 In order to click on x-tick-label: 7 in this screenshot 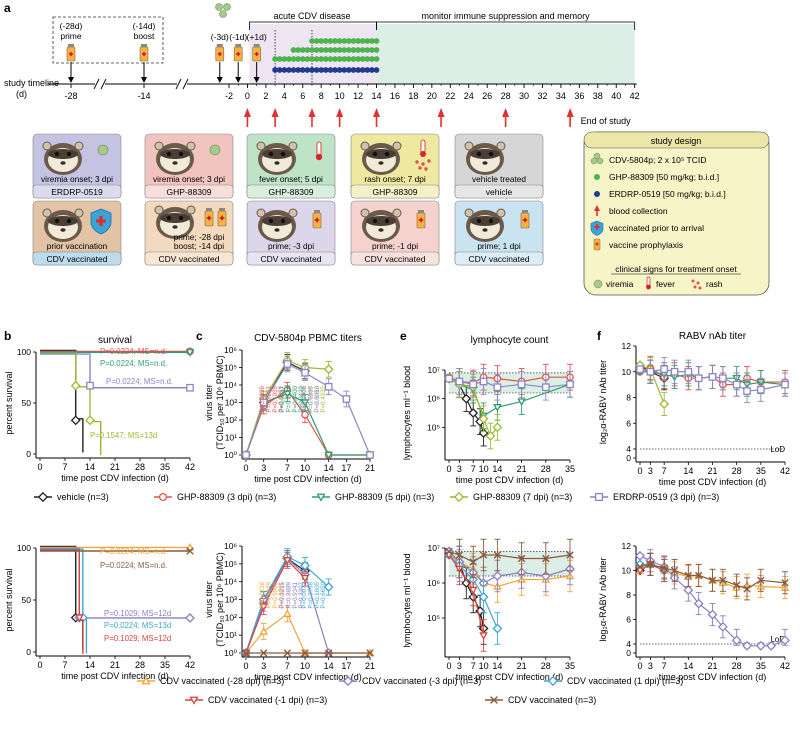, I will do `click(664, 471)`.